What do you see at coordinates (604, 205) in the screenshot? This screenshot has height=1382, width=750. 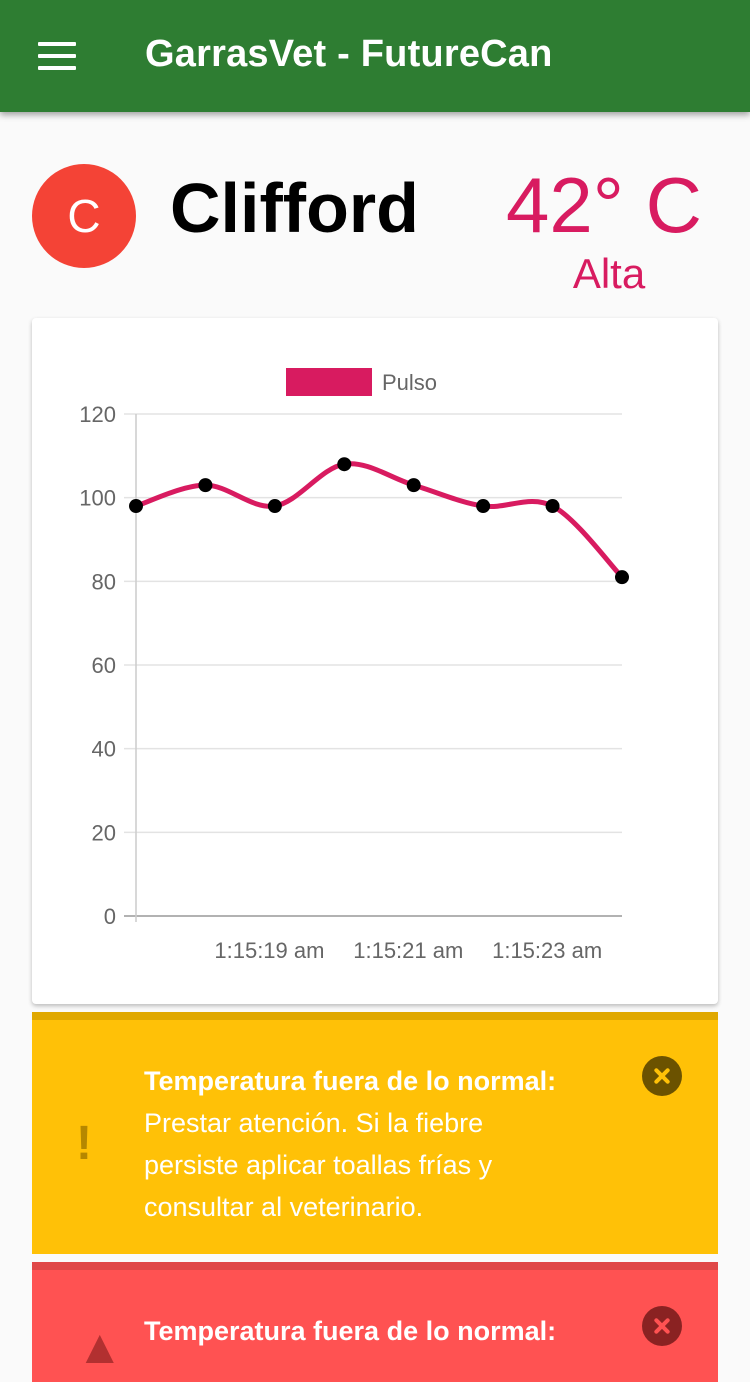 I see `temperature-value: 42° C` at bounding box center [604, 205].